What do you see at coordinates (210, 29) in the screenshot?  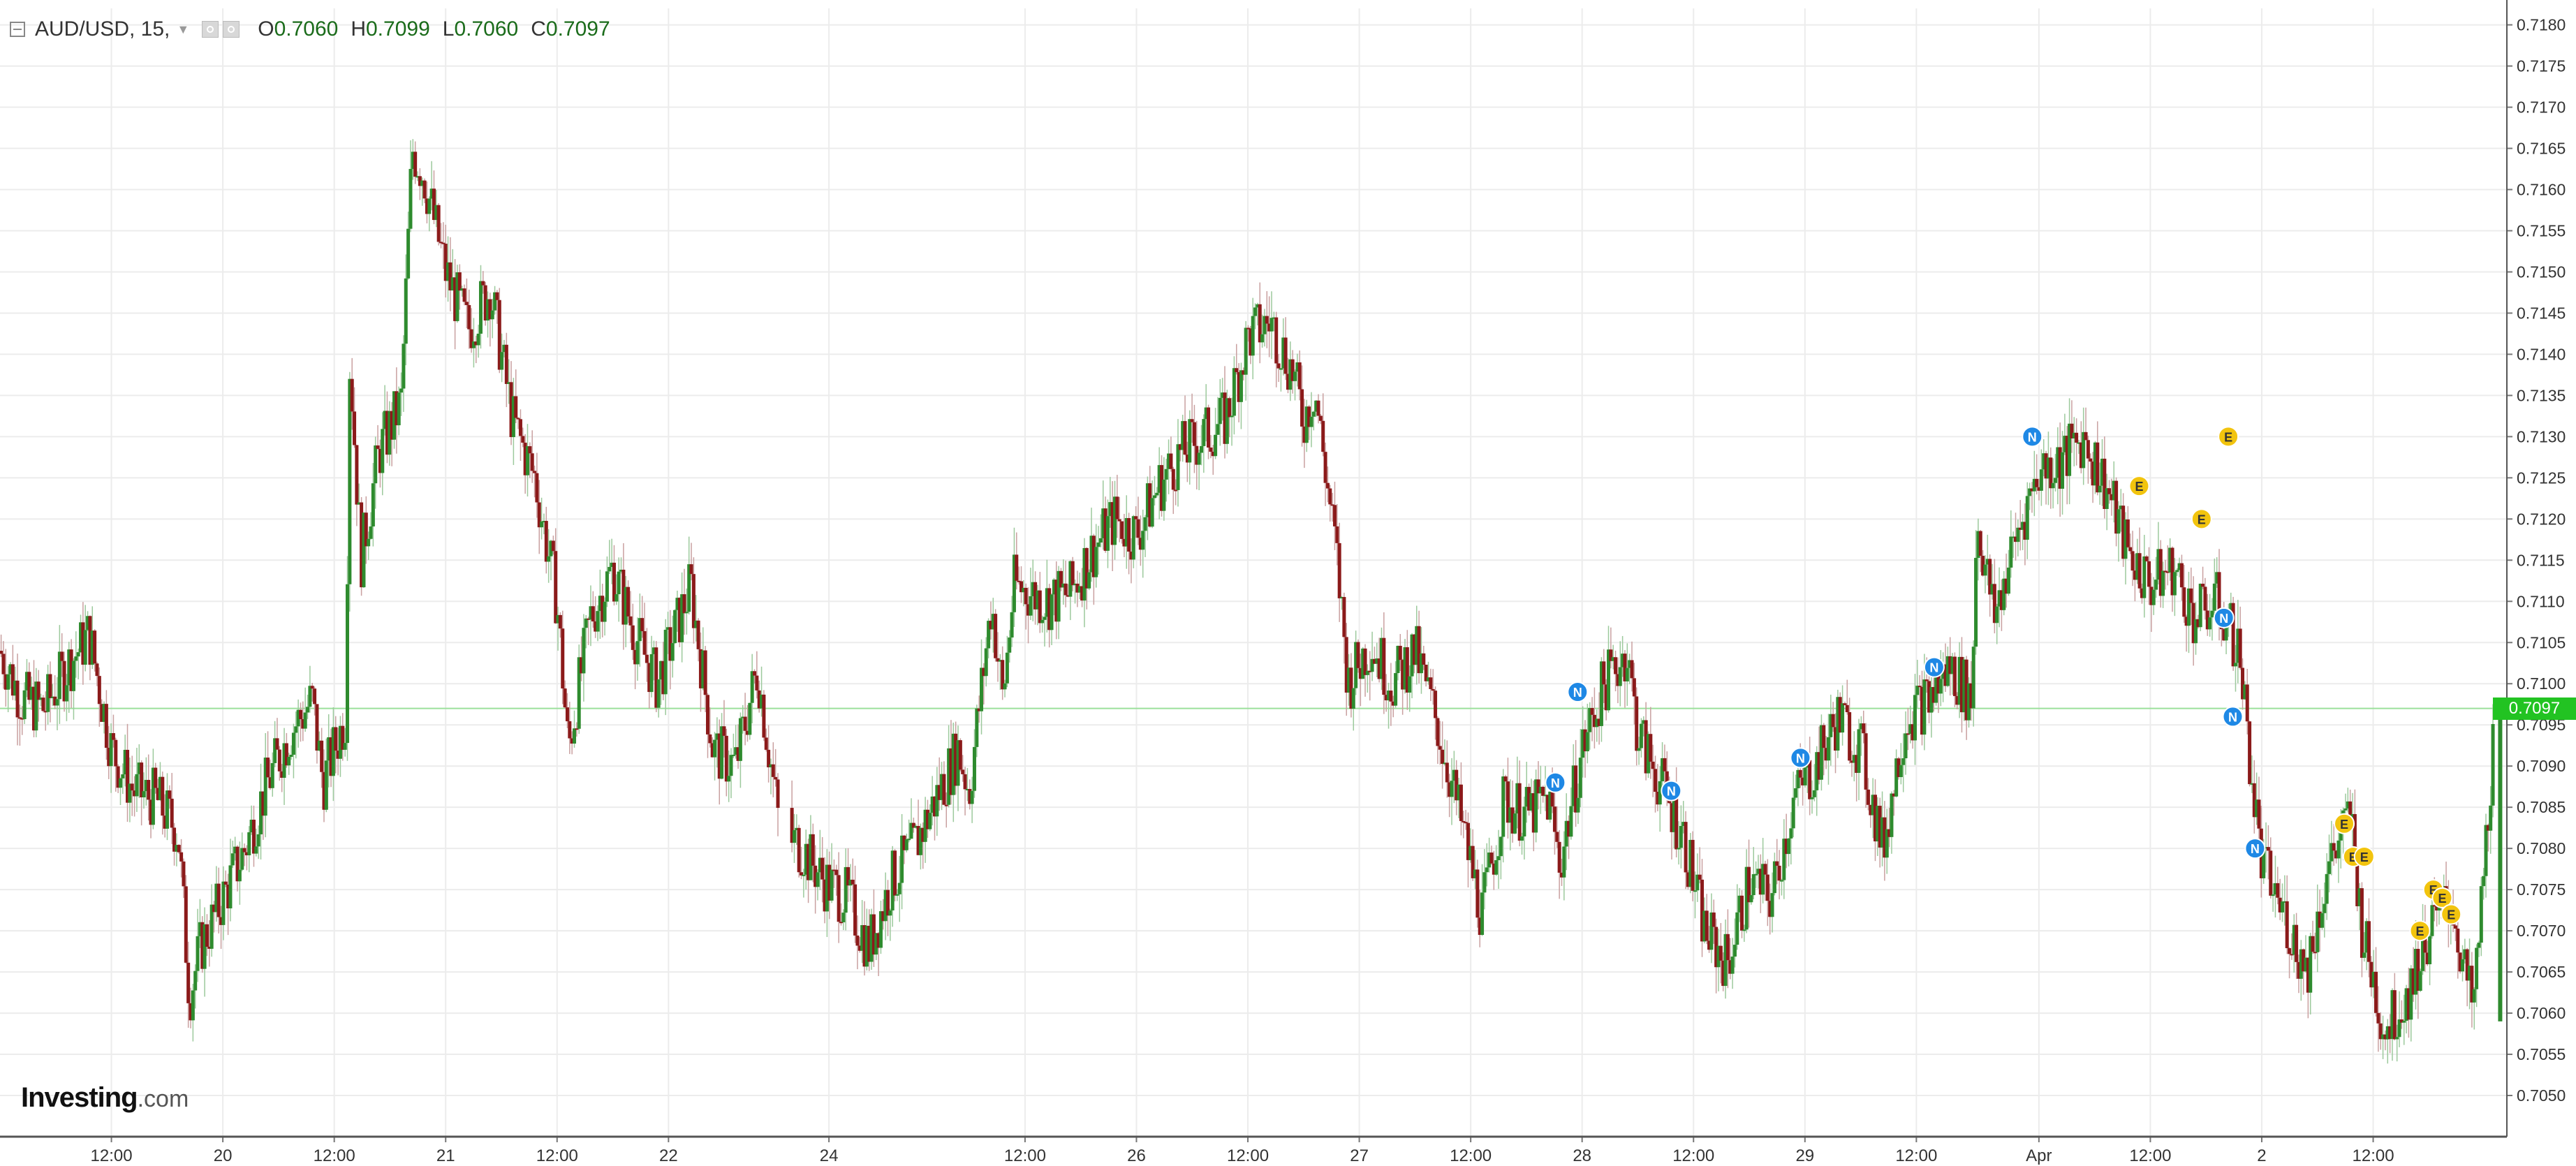 I see `gear-icon` at bounding box center [210, 29].